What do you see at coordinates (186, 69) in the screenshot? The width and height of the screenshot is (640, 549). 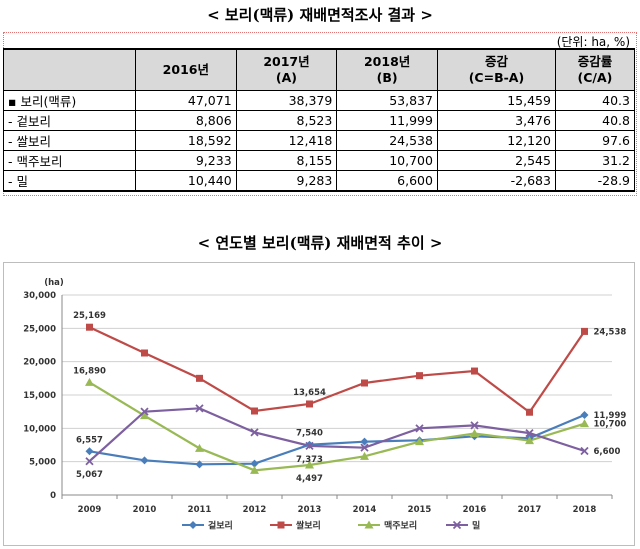 I see `header-2016: 2016년` at bounding box center [186, 69].